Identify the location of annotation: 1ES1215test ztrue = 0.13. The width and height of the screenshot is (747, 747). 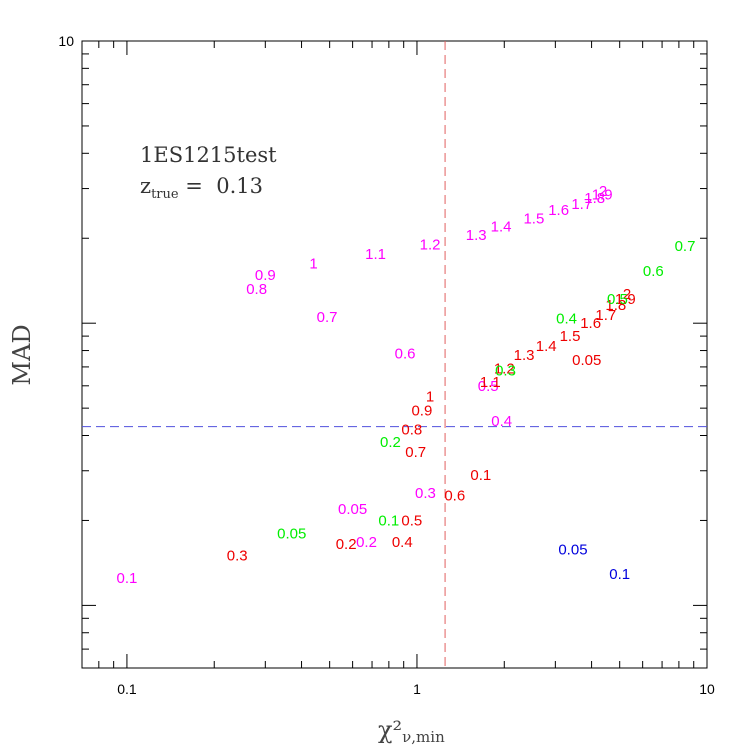
(208, 172).